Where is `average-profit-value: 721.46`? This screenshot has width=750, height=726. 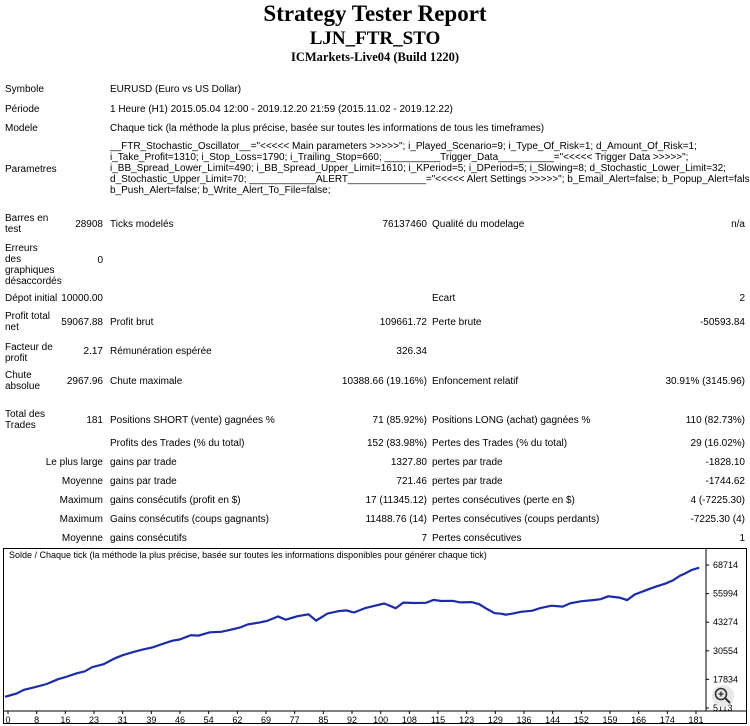 average-profit-value: 721.46 is located at coordinates (411, 481).